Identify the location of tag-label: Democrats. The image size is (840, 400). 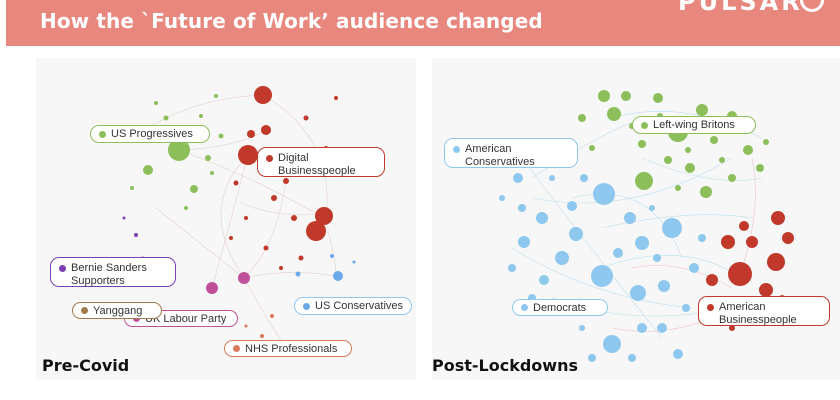
(560, 307).